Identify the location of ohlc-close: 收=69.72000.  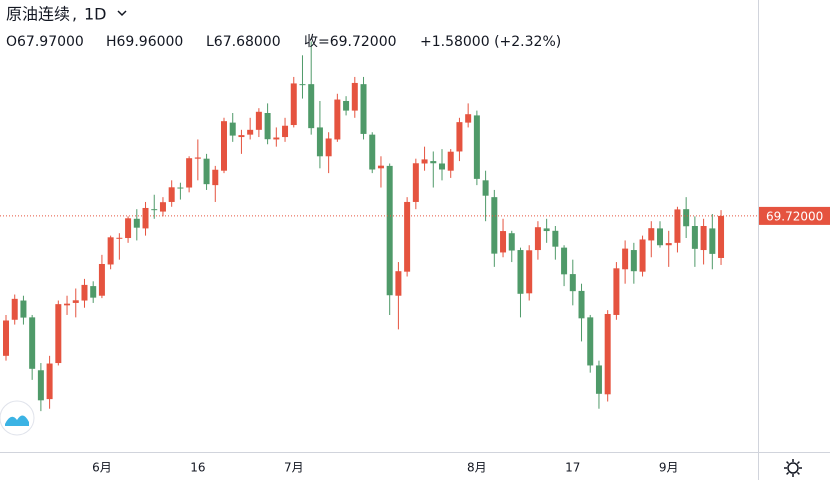
(350, 42).